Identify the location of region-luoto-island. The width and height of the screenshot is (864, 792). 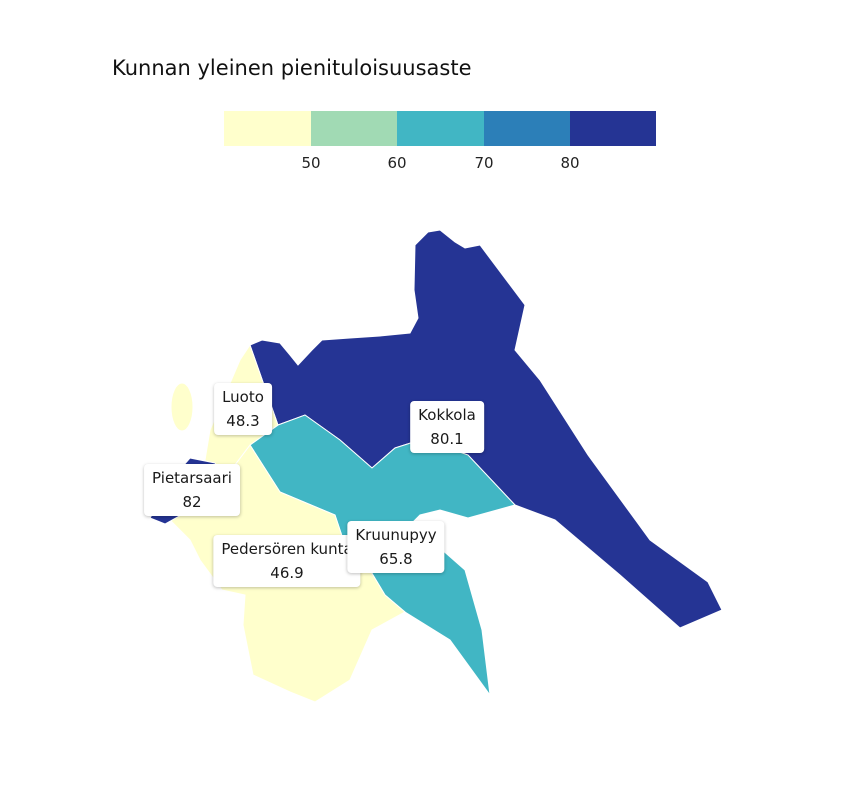
(182, 407).